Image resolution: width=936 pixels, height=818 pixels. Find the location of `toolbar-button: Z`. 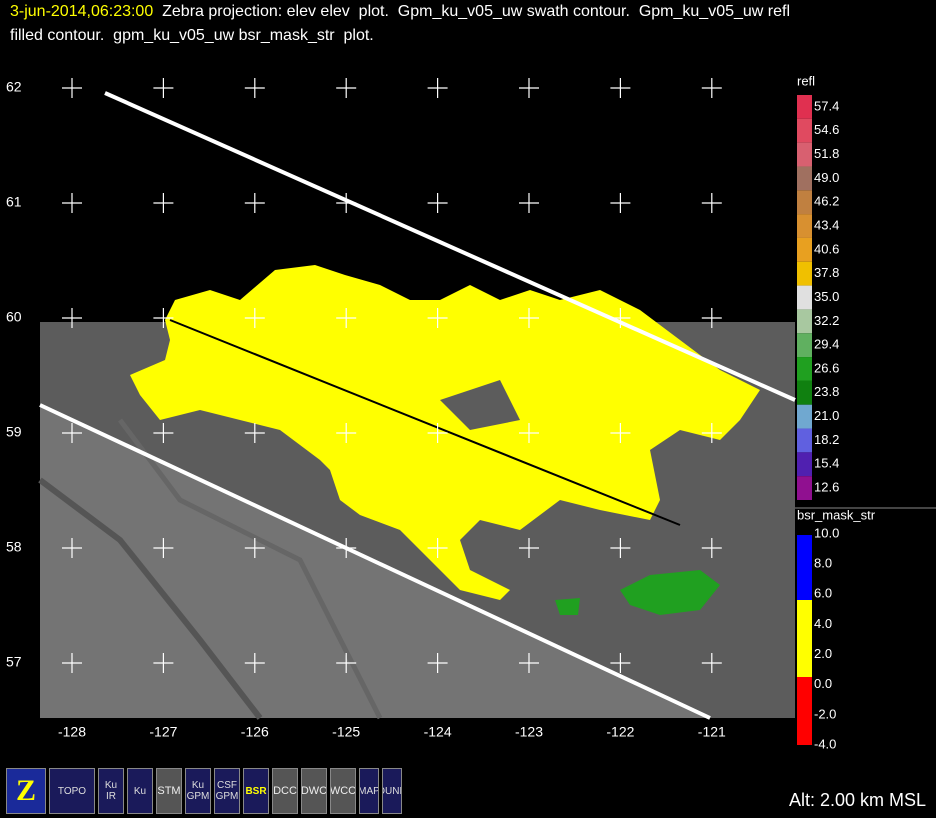

toolbar-button: Z is located at coordinates (26, 791).